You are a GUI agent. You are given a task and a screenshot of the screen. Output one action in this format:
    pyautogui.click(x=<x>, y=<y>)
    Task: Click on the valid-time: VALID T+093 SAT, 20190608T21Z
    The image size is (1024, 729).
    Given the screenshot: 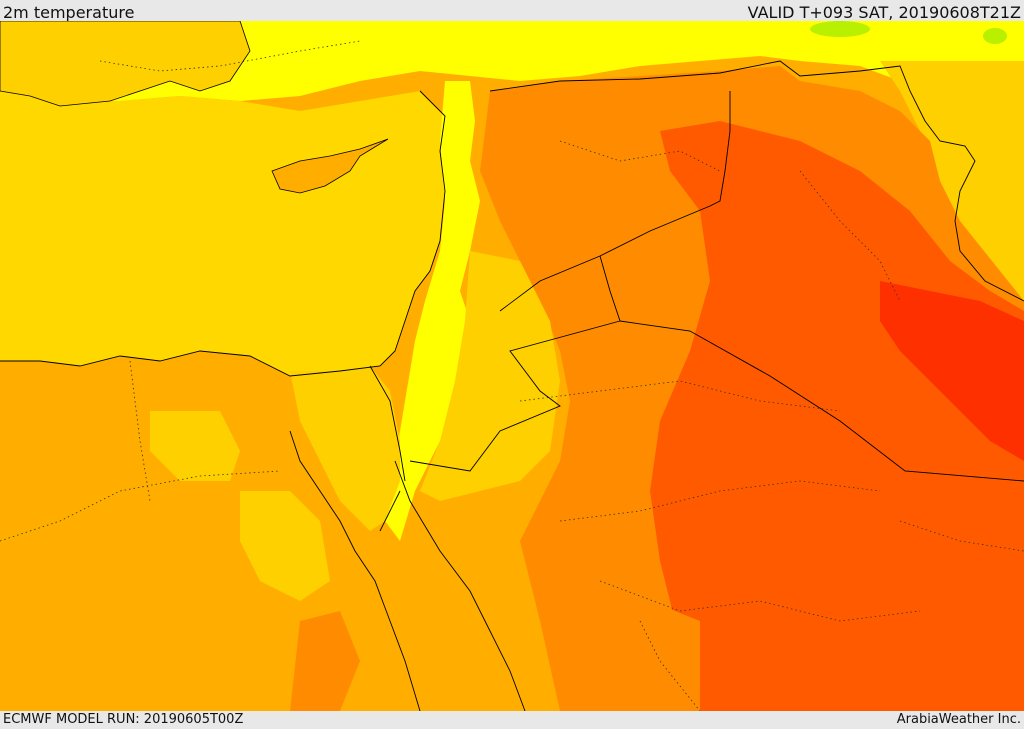 What is the action you would take?
    pyautogui.click(x=884, y=12)
    